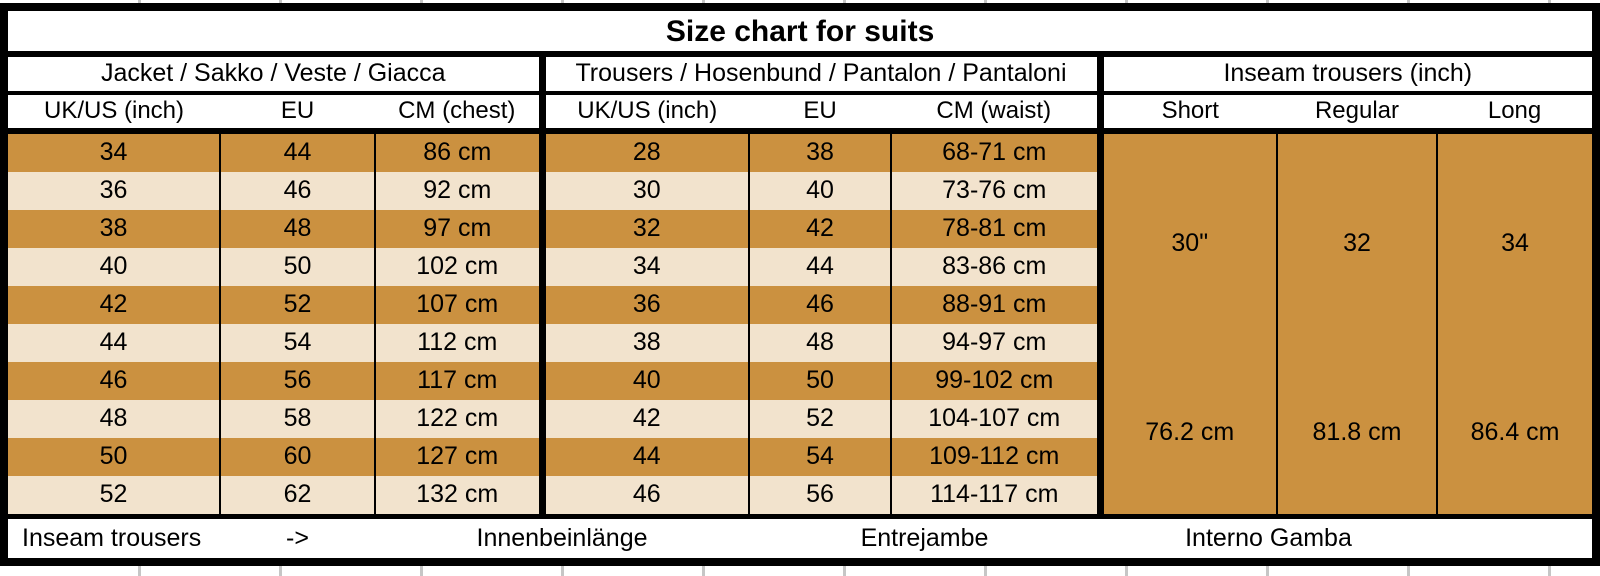 This screenshot has width=1600, height=576. I want to click on jacket-ukus-cell: 50, so click(114, 457).